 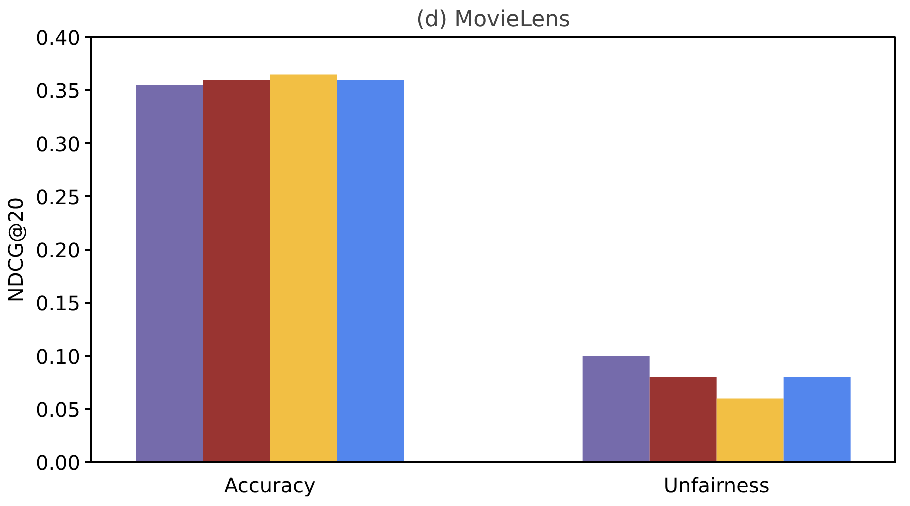 I want to click on y-tick-label: 0.00, so click(x=58, y=463).